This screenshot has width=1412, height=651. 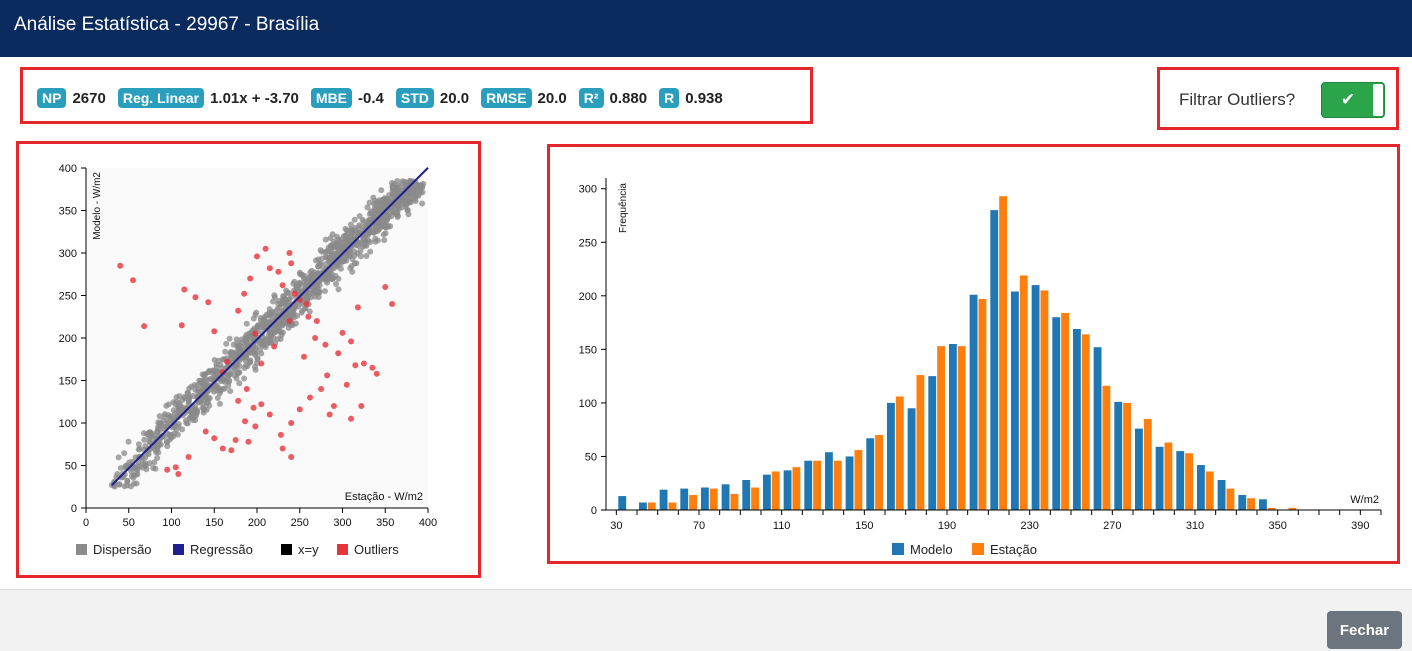 I want to click on r-value: 0.938, so click(x=704, y=98).